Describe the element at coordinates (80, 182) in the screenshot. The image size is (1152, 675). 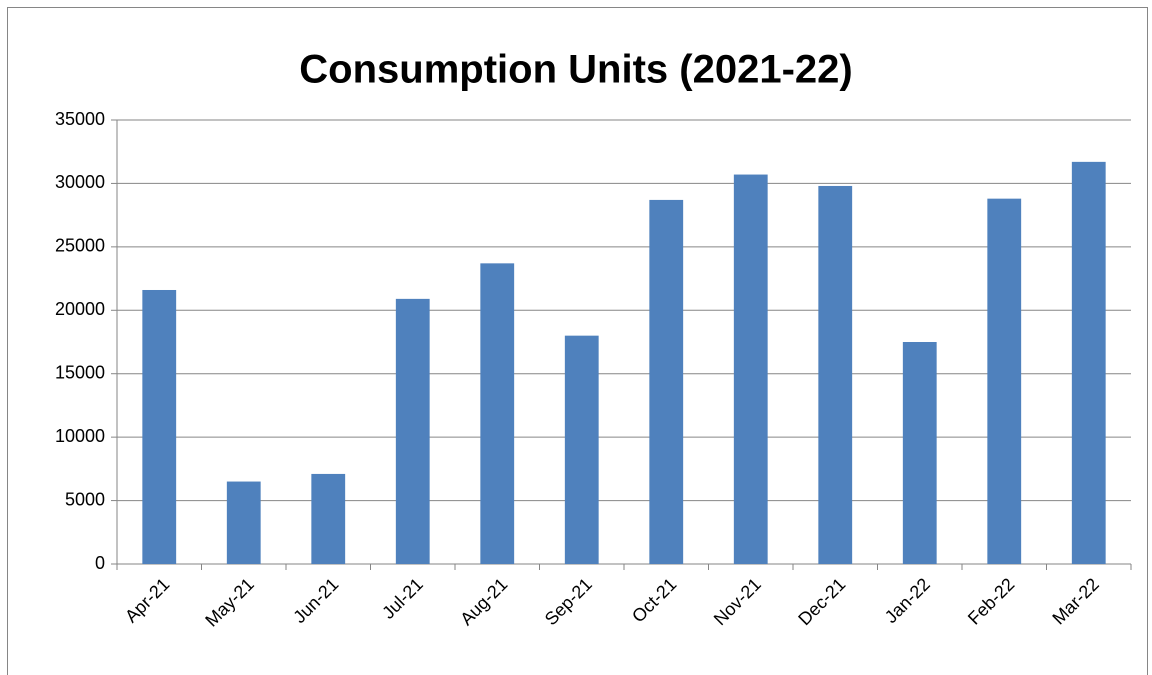
I see `y-tick-label: 30000` at that location.